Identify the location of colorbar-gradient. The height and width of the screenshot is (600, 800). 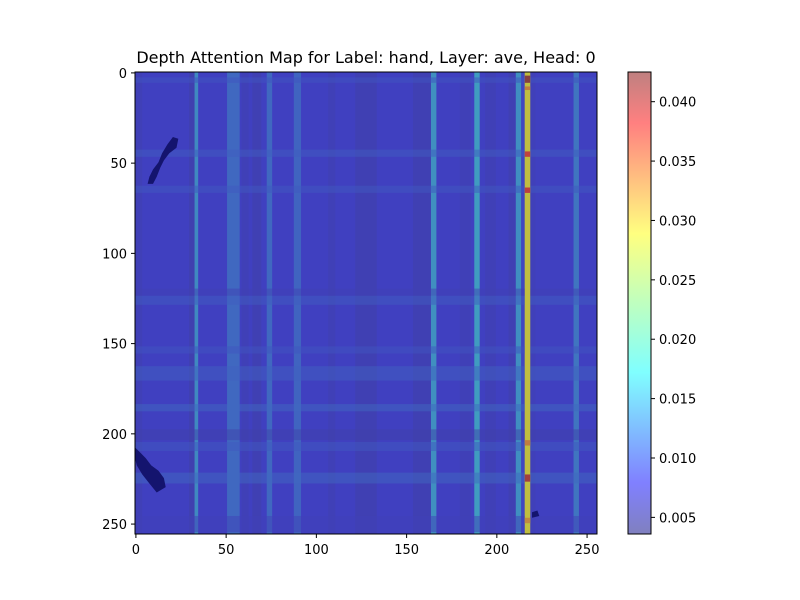
(639, 303).